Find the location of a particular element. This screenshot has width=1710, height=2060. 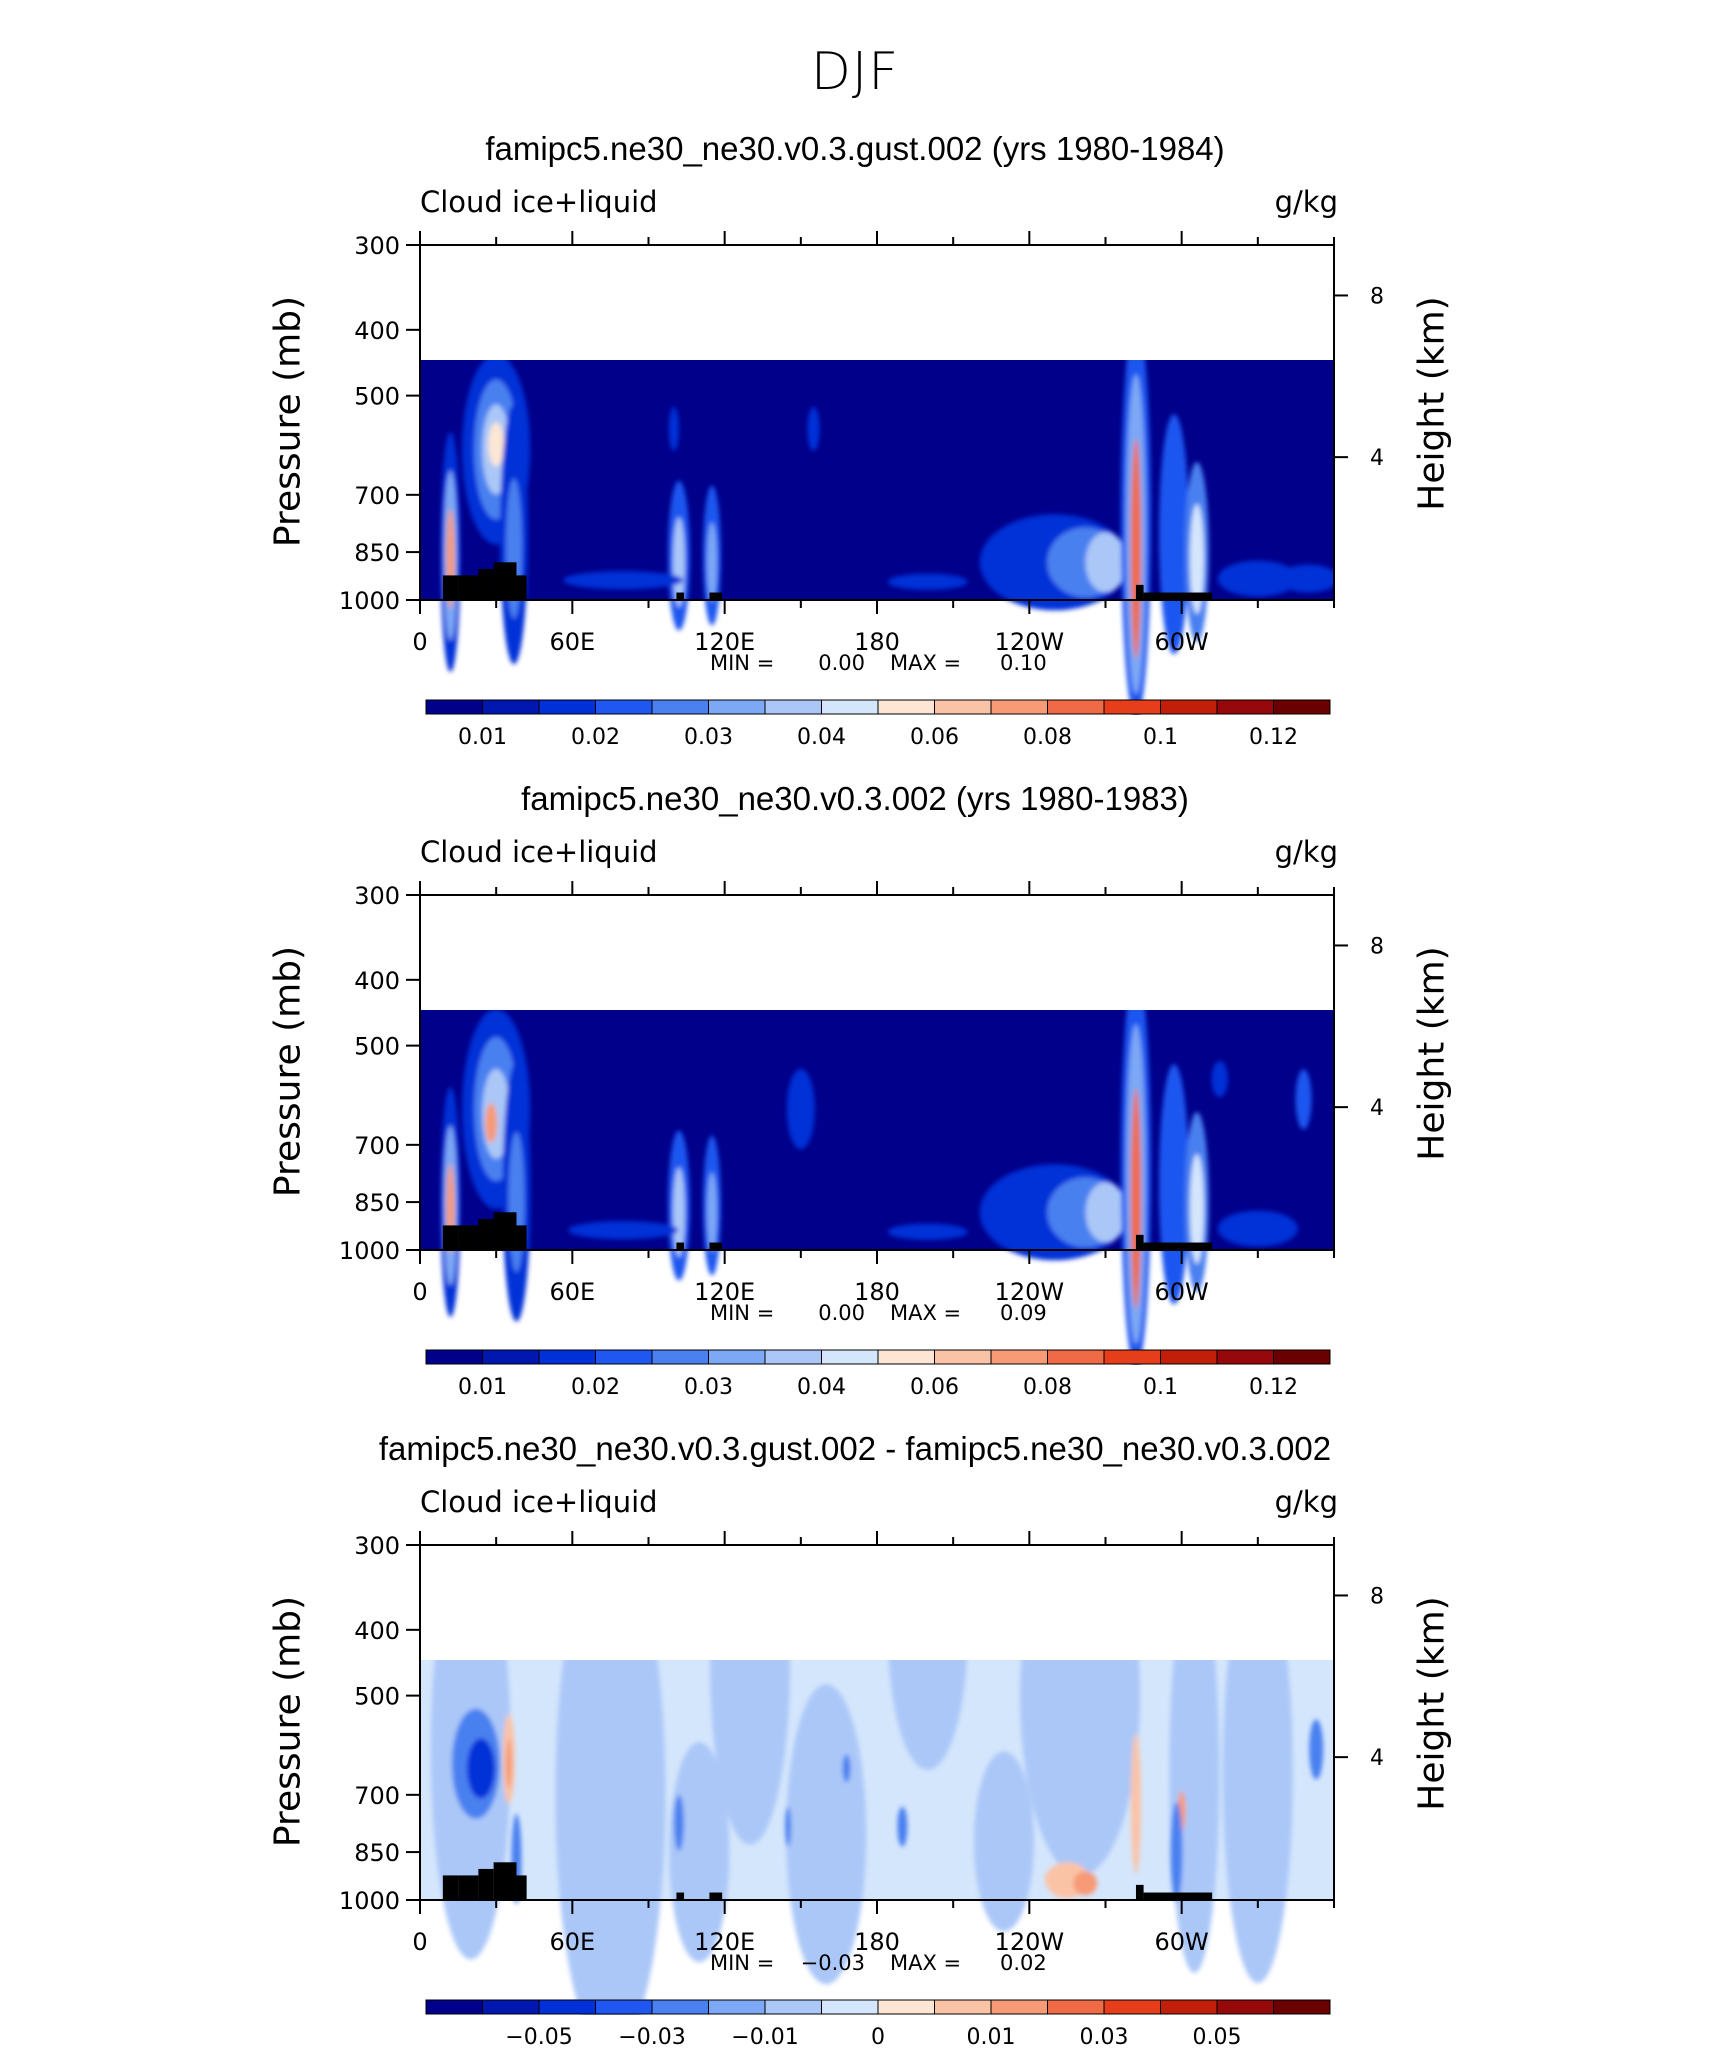

pressure-tick-label: 700 is located at coordinates (377, 496).